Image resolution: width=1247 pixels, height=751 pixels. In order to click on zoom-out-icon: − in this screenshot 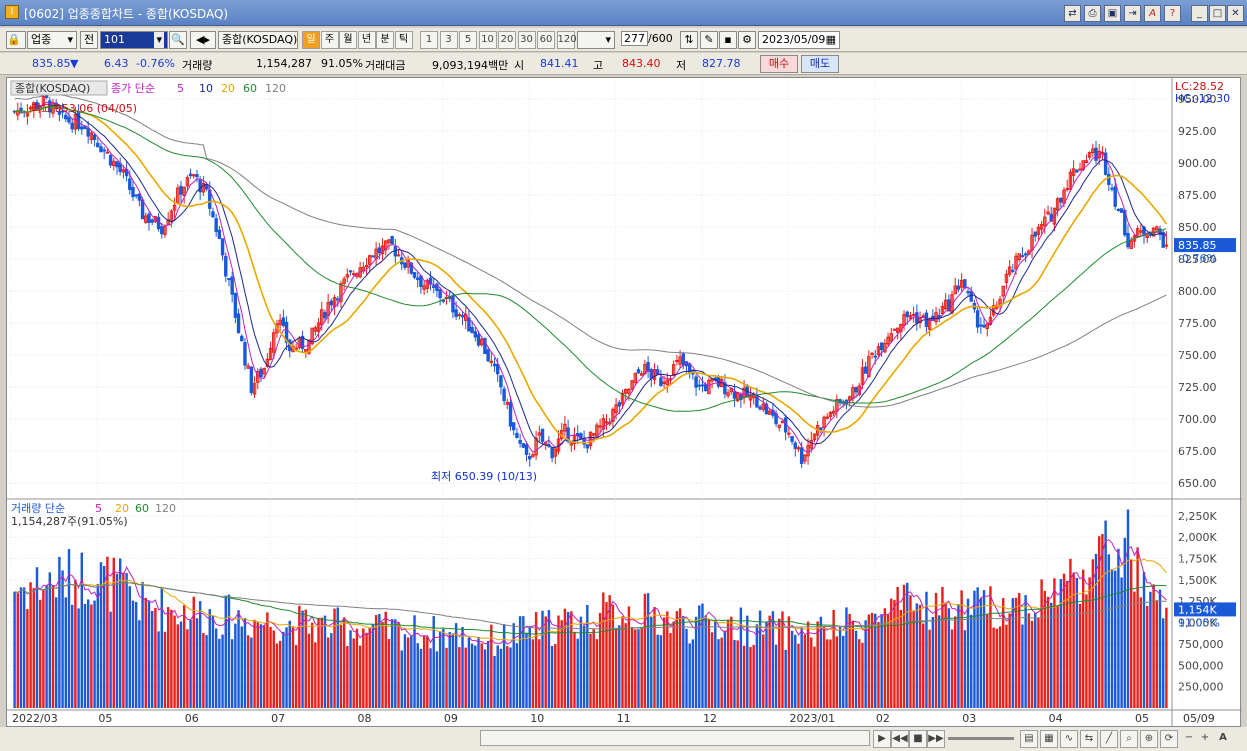, I will do `click(1189, 737)`.